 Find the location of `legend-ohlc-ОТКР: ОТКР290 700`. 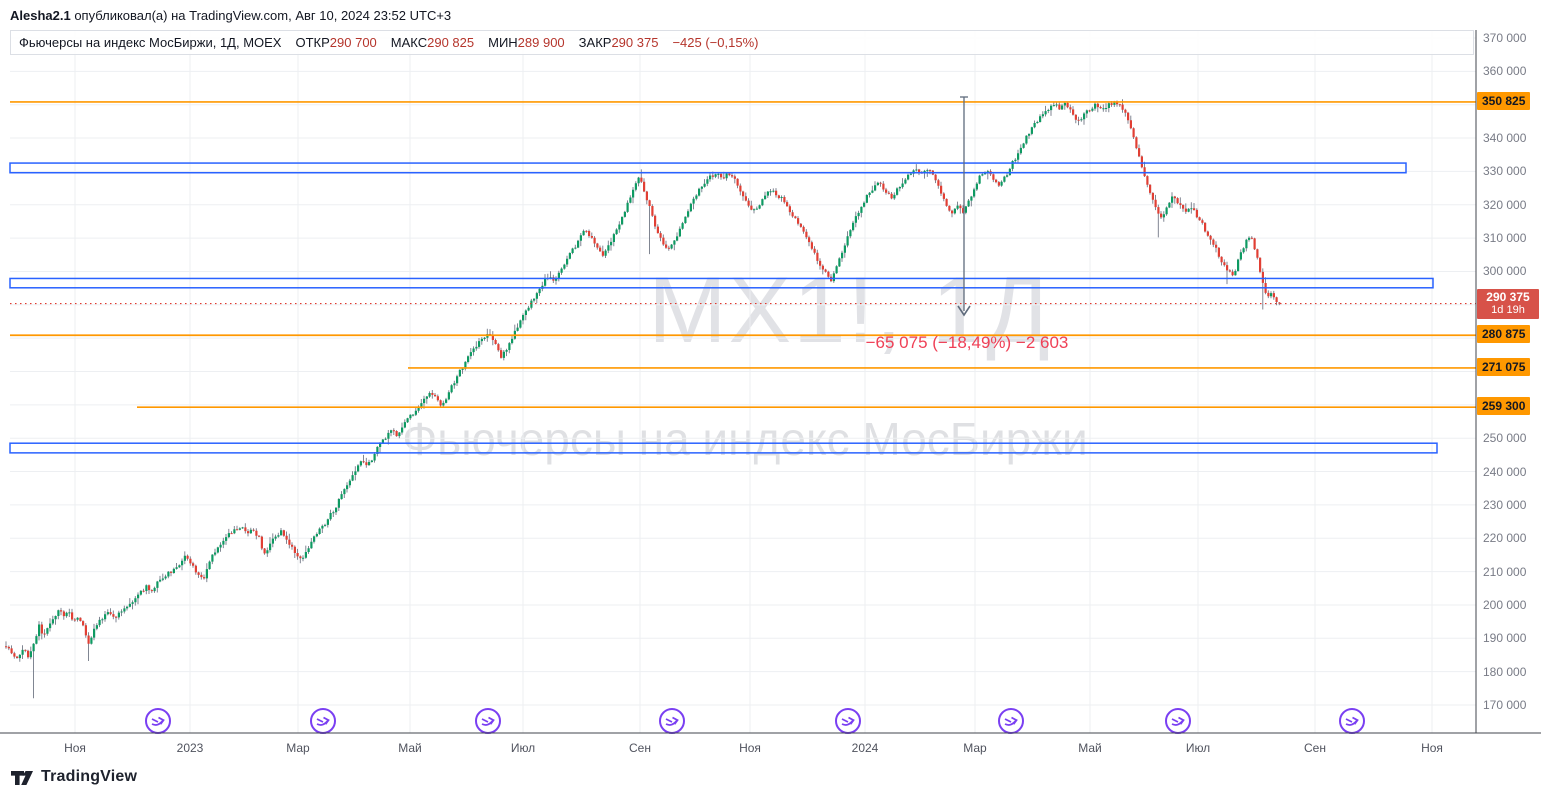

legend-ohlc-ОТКР: ОТКР290 700 is located at coordinates (336, 42).